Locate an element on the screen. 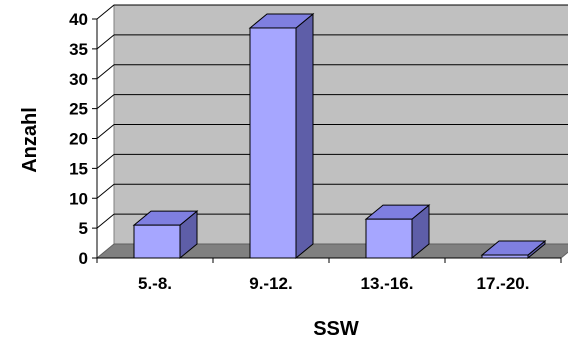  y-tick-label: 5 is located at coordinates (83, 228).